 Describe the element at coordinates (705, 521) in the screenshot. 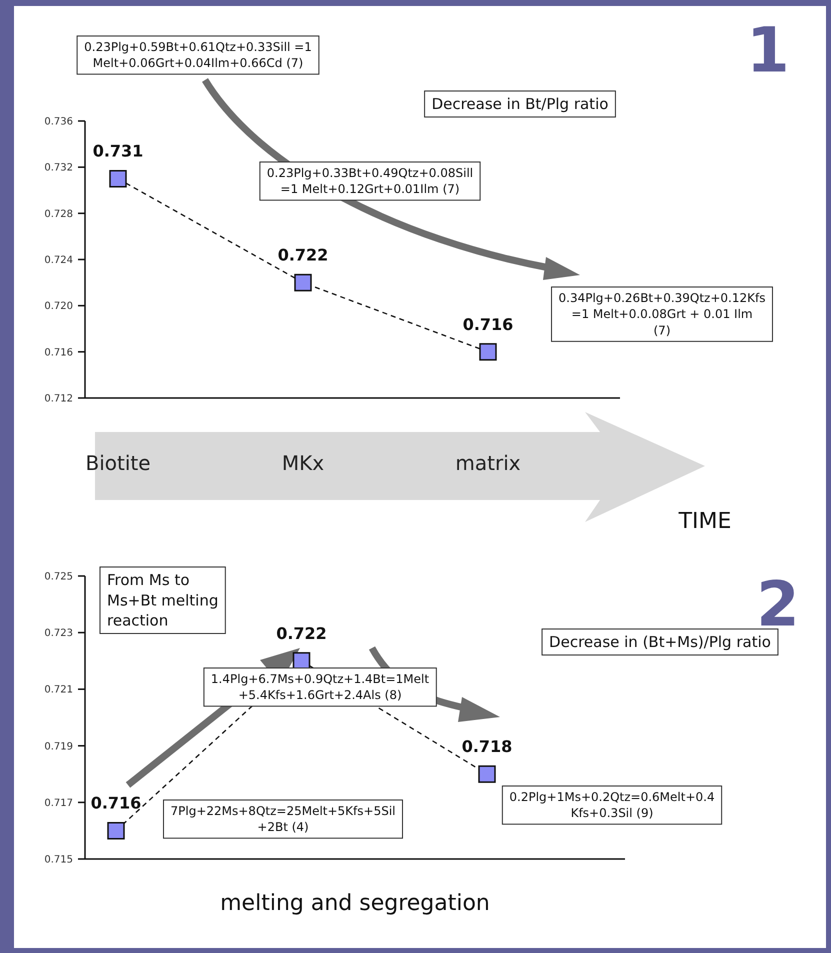

I see `x-axis-title: TIME` at that location.